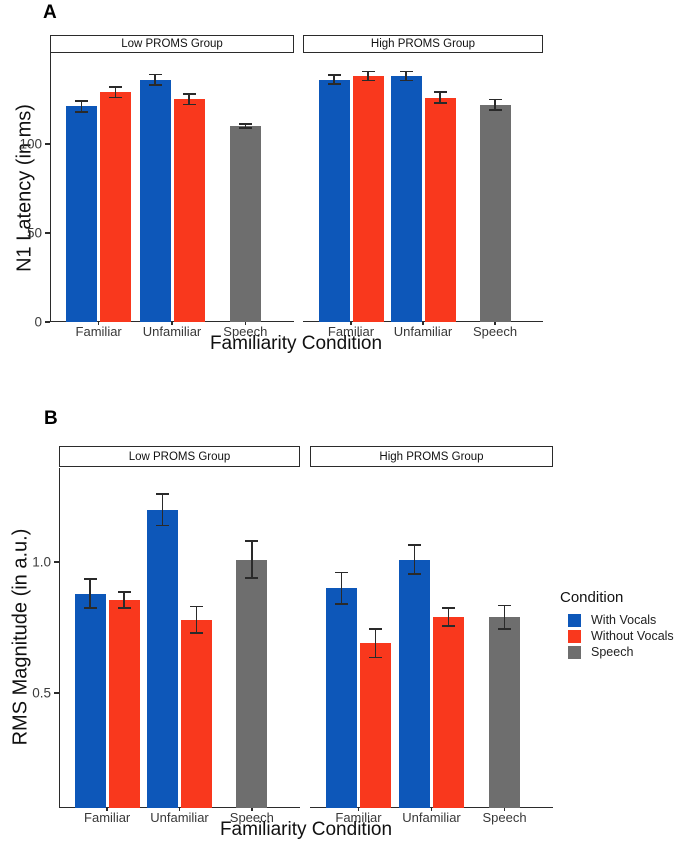 Image resolution: width=697 pixels, height=859 pixels. I want to click on legend-item-label: Without Vocals, so click(632, 636).